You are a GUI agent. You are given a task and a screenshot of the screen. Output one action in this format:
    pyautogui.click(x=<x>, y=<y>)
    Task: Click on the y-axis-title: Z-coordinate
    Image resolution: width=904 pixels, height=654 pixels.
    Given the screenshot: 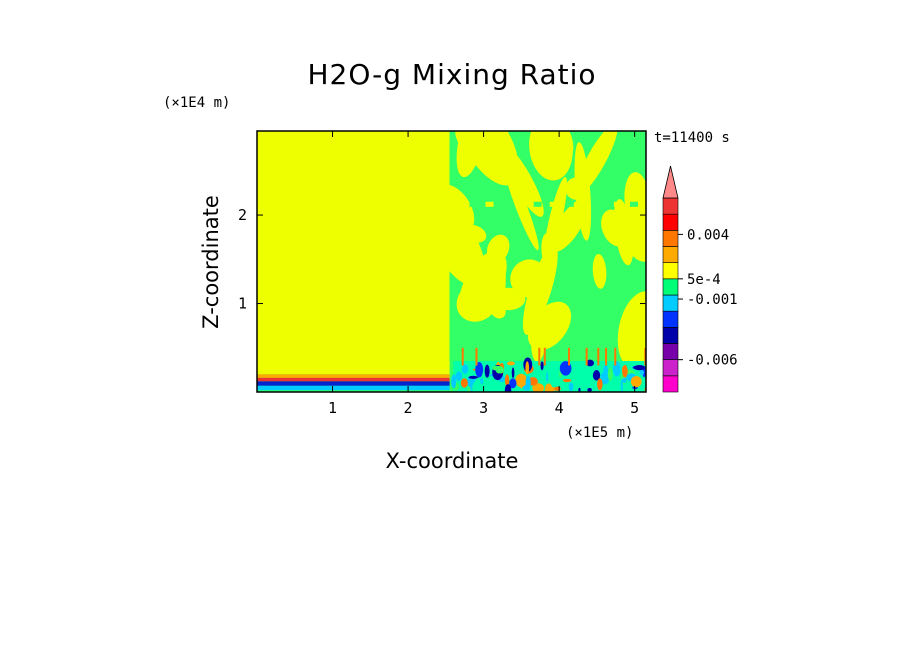 What is the action you would take?
    pyautogui.click(x=211, y=262)
    